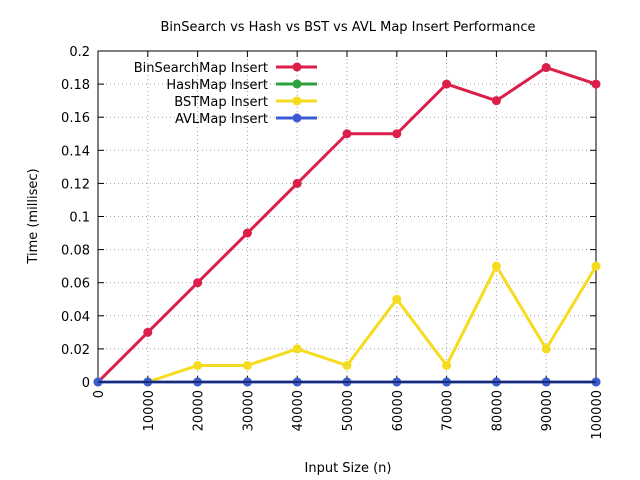  What do you see at coordinates (75, 350) in the screenshot?
I see `y-tick-label: 0.02` at bounding box center [75, 350].